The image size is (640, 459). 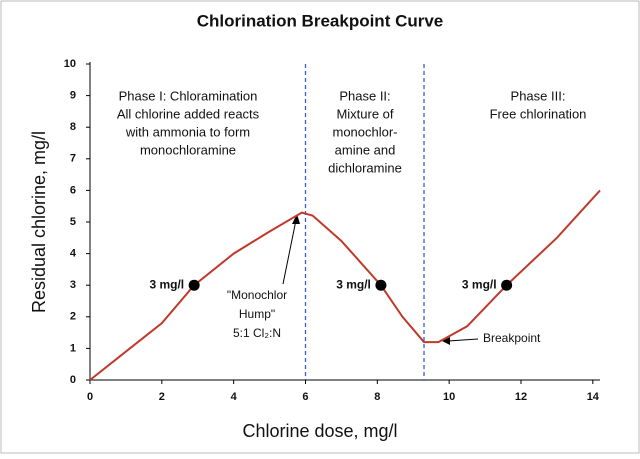 I want to click on breakpoint-arrow, so click(x=463, y=340).